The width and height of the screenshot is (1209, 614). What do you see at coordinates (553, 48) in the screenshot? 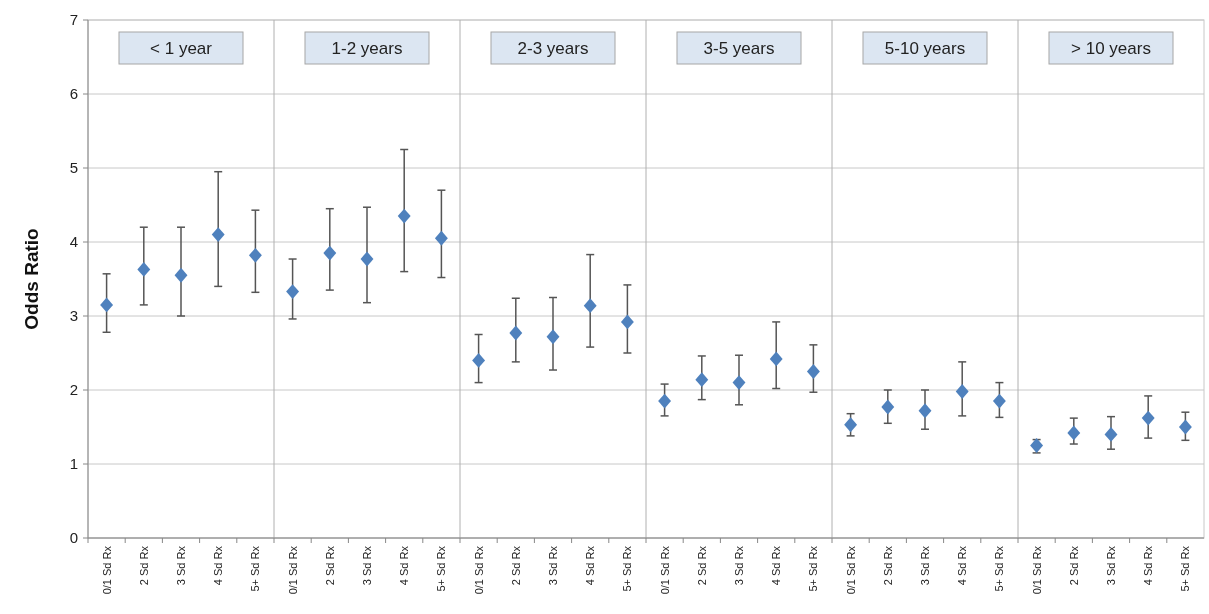
I see `annotation: 2-3 years` at bounding box center [553, 48].